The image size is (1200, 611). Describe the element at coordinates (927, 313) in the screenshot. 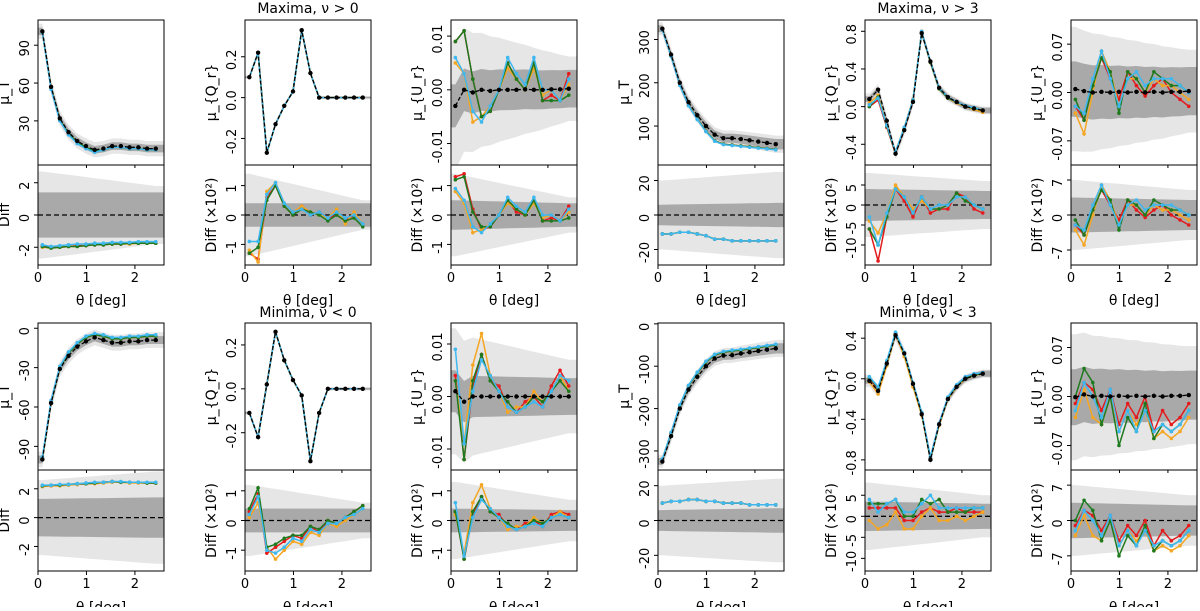

I see `panel-title: Minima, ν < 3` at that location.